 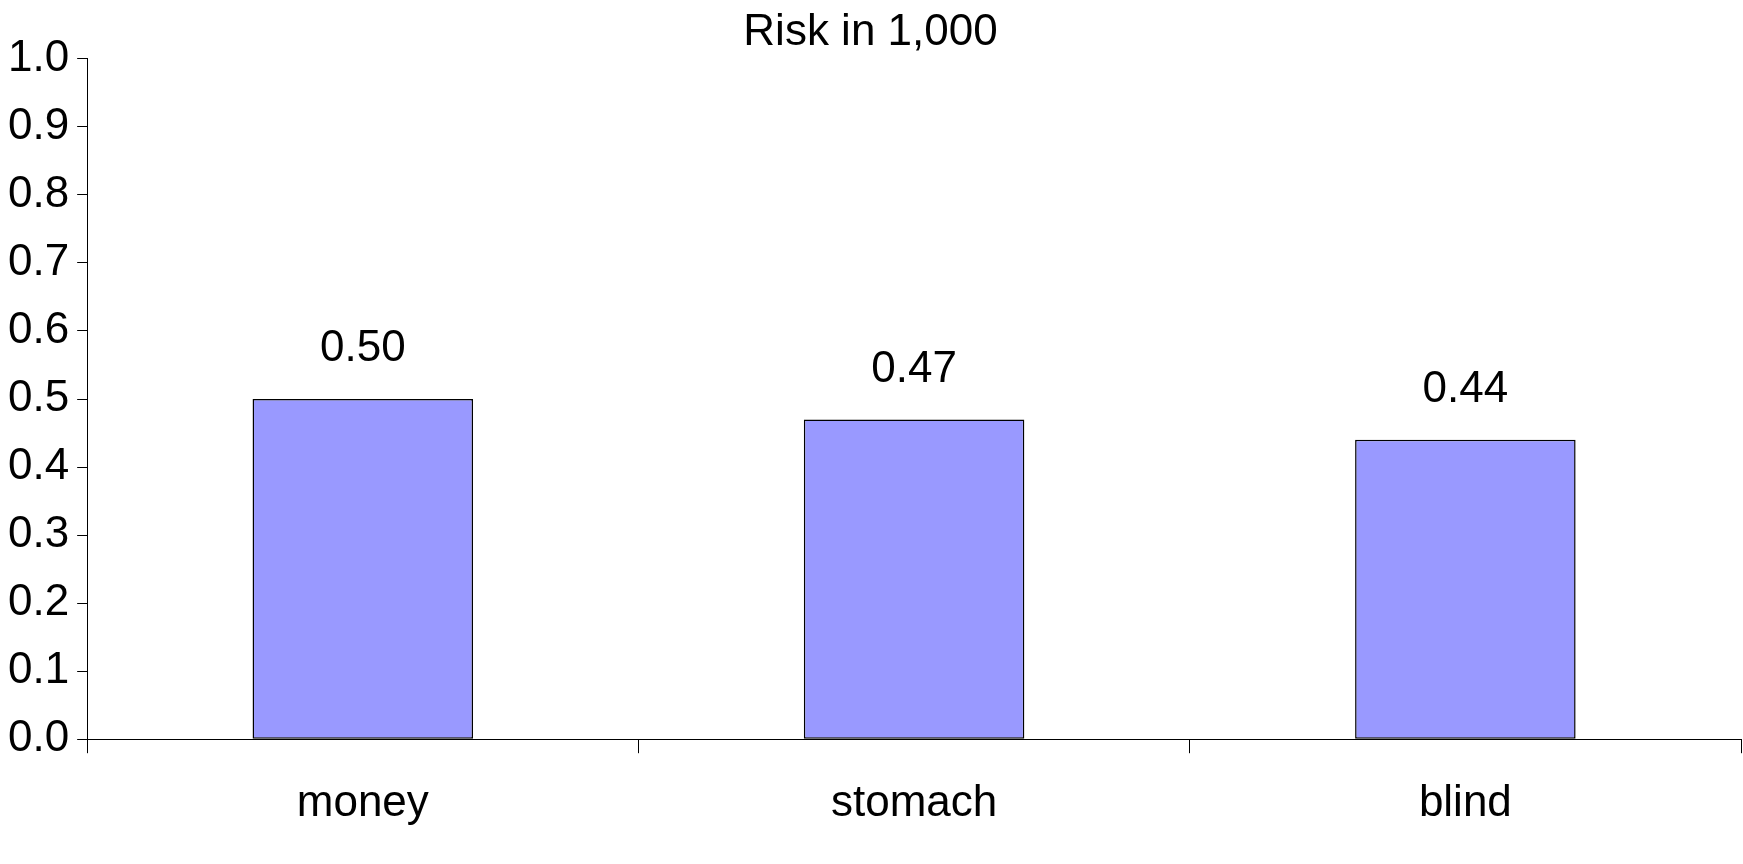 What do you see at coordinates (38, 328) in the screenshot?
I see `y-tick-label: 0.6` at bounding box center [38, 328].